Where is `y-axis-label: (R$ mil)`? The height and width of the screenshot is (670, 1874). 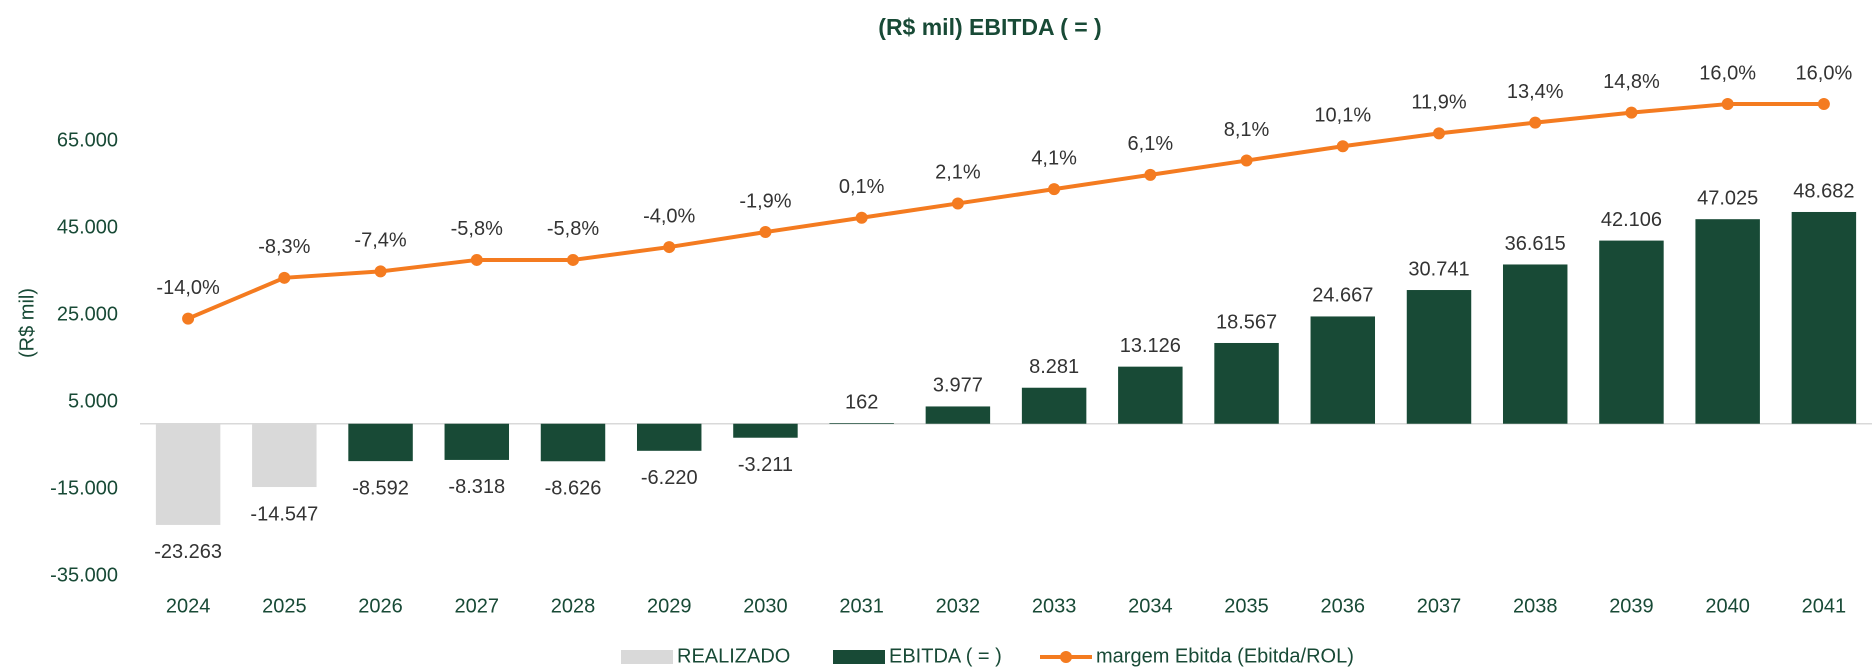
y-axis-label: (R$ mil) is located at coordinates (27, 323).